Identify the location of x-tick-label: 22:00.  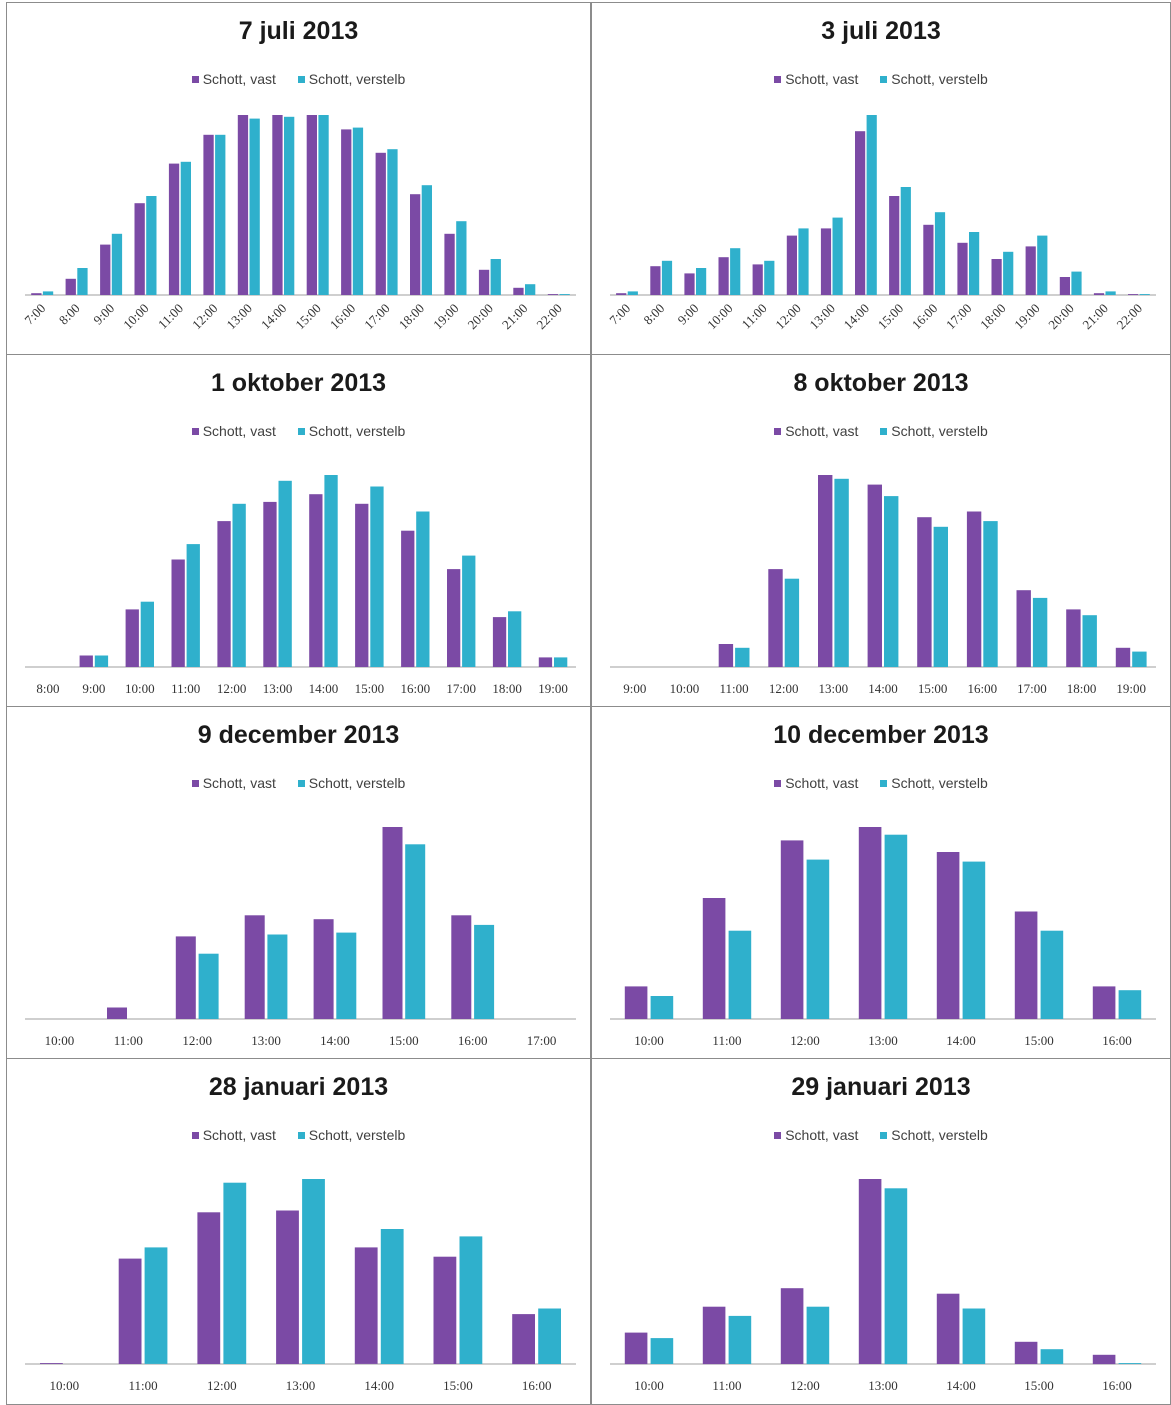
(549, 317).